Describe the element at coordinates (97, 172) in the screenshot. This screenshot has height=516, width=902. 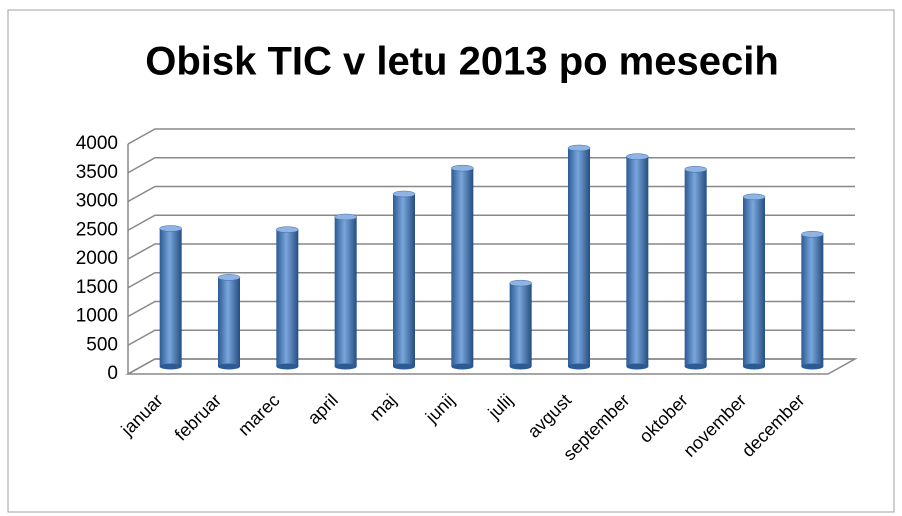
I see `y-tick-label: 3500` at that location.